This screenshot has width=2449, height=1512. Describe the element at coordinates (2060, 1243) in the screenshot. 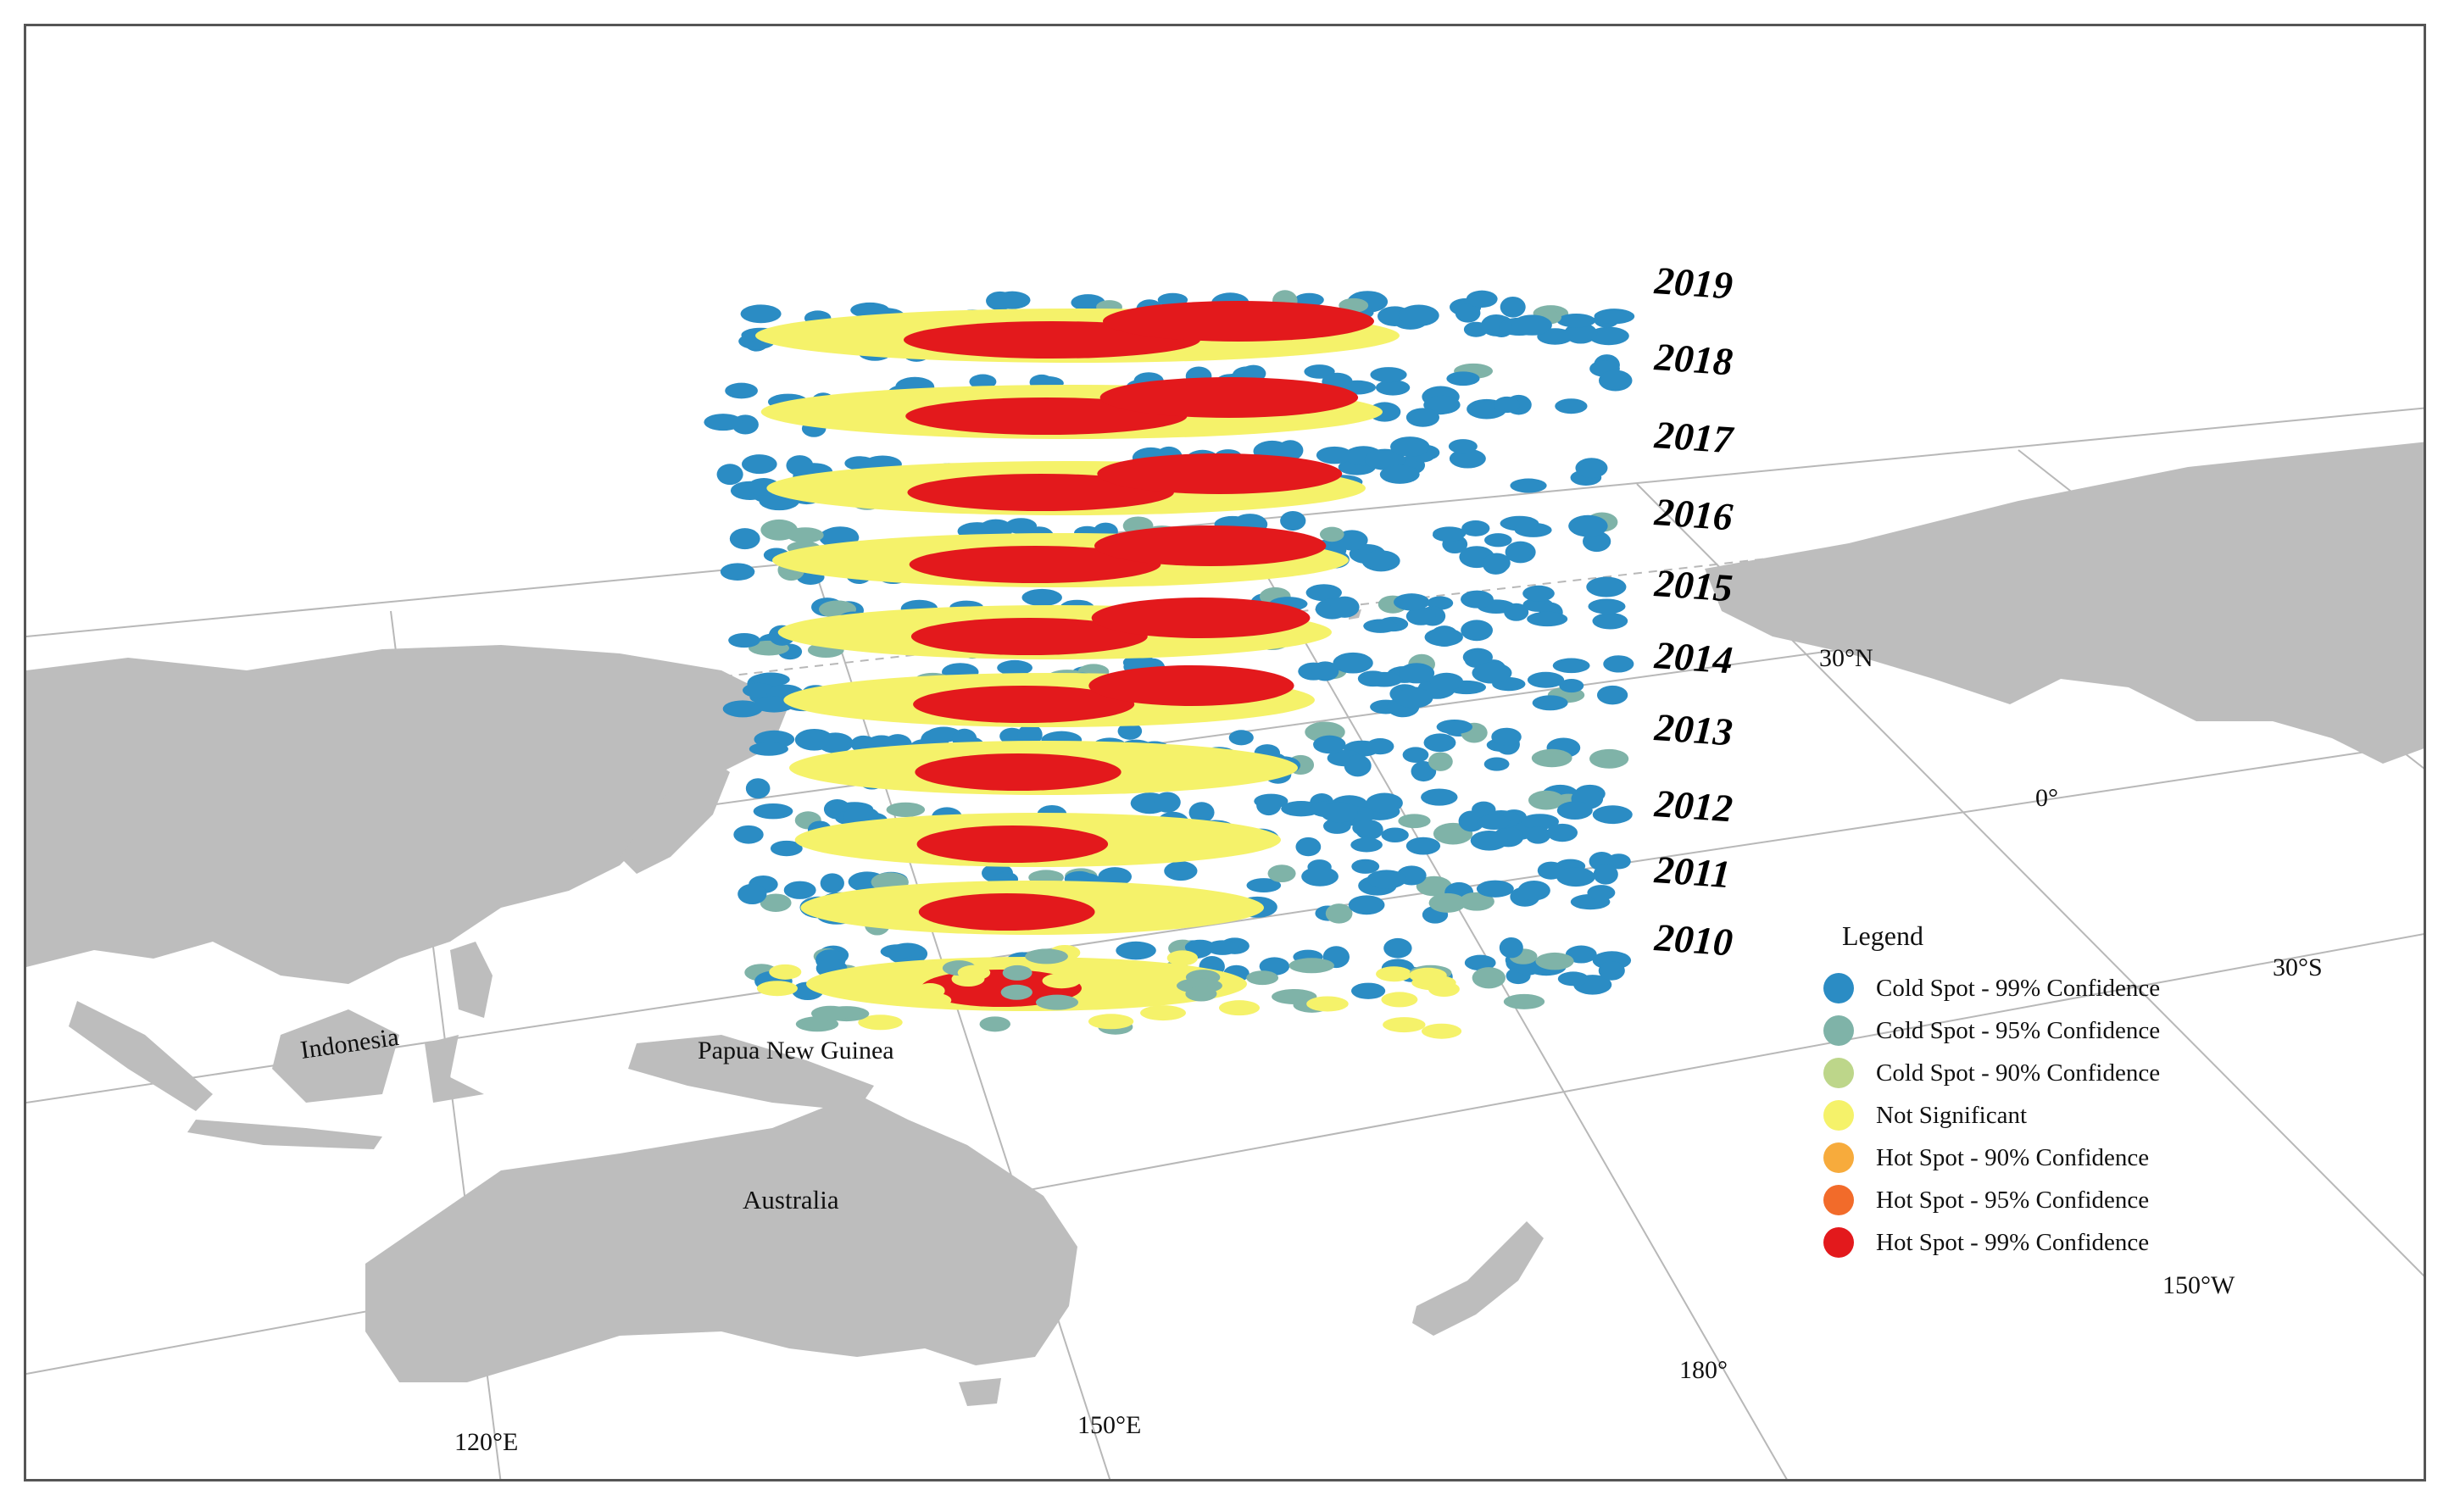

I see `legend-item: Hot Spot - 99% Confidence` at that location.